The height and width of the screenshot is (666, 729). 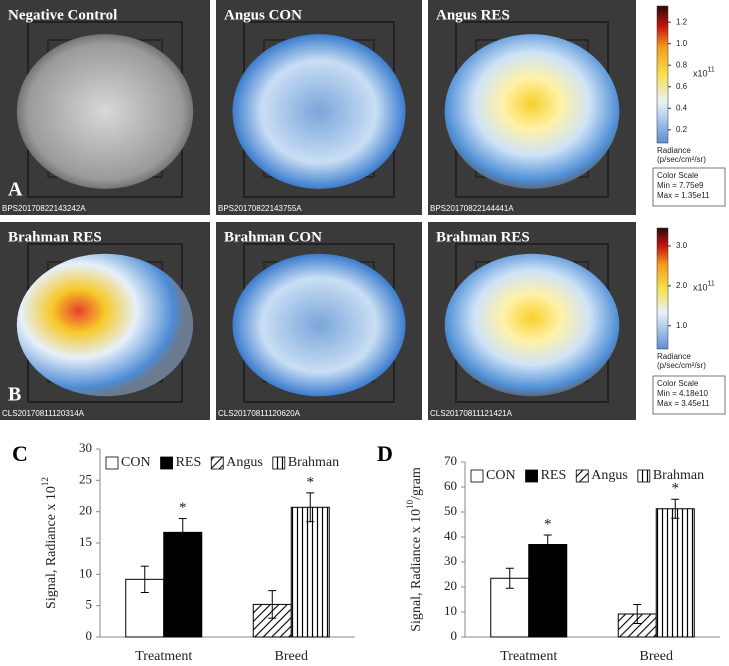 I want to click on x-tick-label: Breed, so click(x=291, y=656).